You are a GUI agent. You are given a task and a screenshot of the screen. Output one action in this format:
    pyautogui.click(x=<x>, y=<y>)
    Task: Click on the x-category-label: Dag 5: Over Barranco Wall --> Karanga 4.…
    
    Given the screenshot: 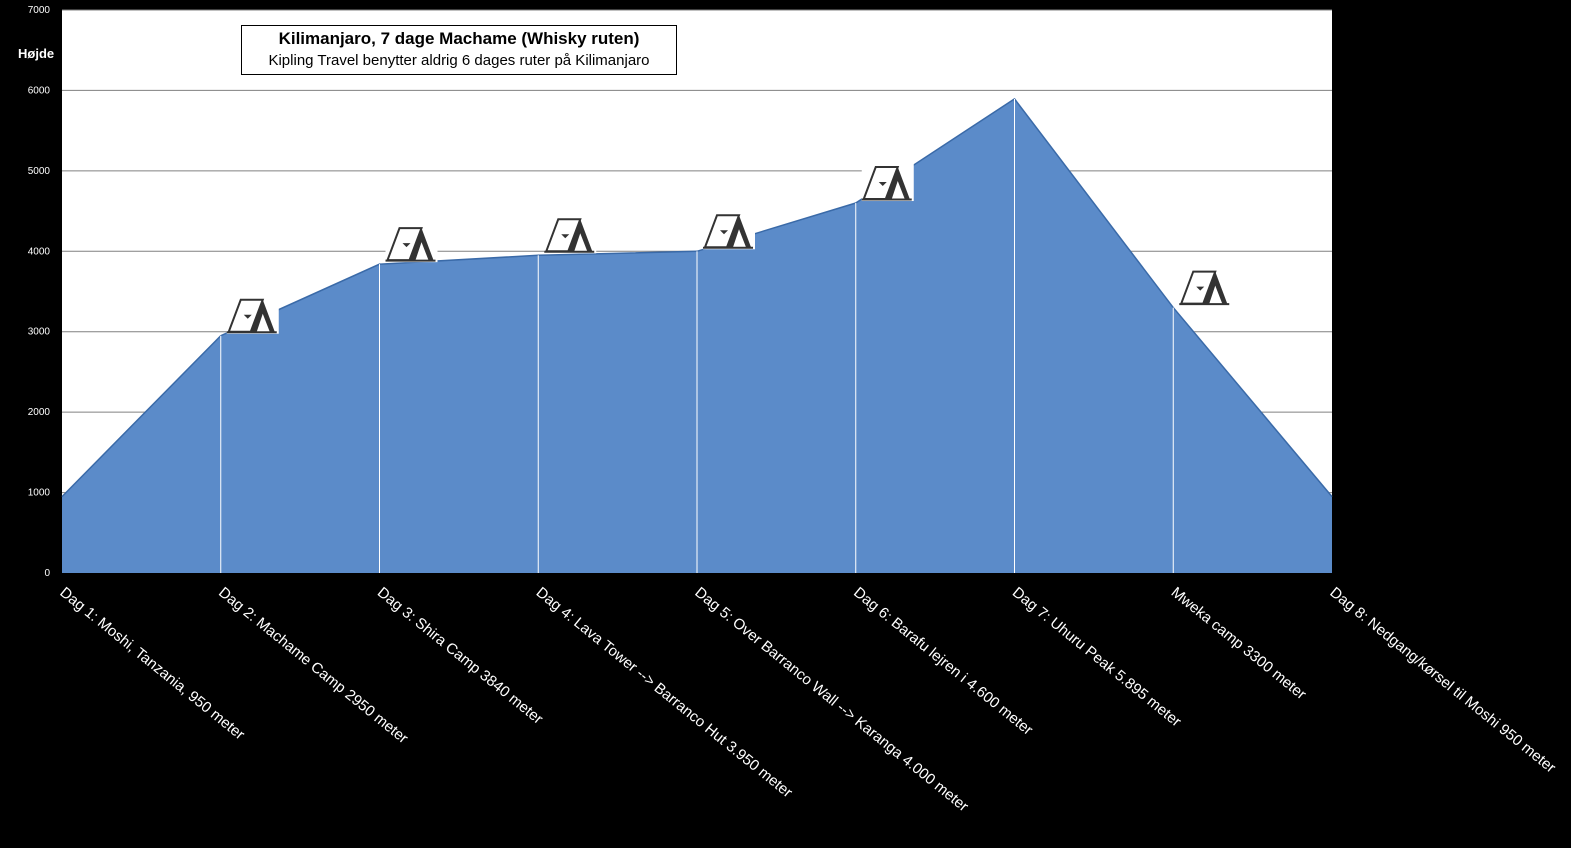 What is the action you would take?
    pyautogui.click(x=831, y=699)
    